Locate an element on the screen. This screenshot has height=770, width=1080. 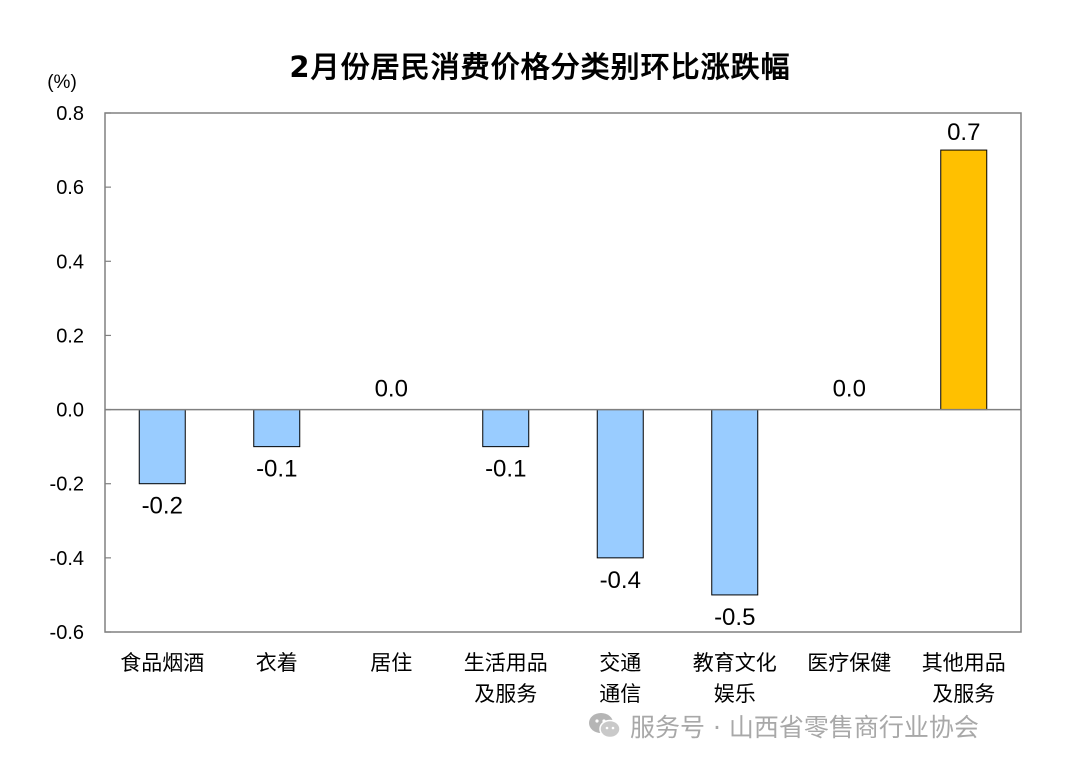
watermark-text: 服务号 · 山西省零售商行业协会 is located at coordinates (804, 727).